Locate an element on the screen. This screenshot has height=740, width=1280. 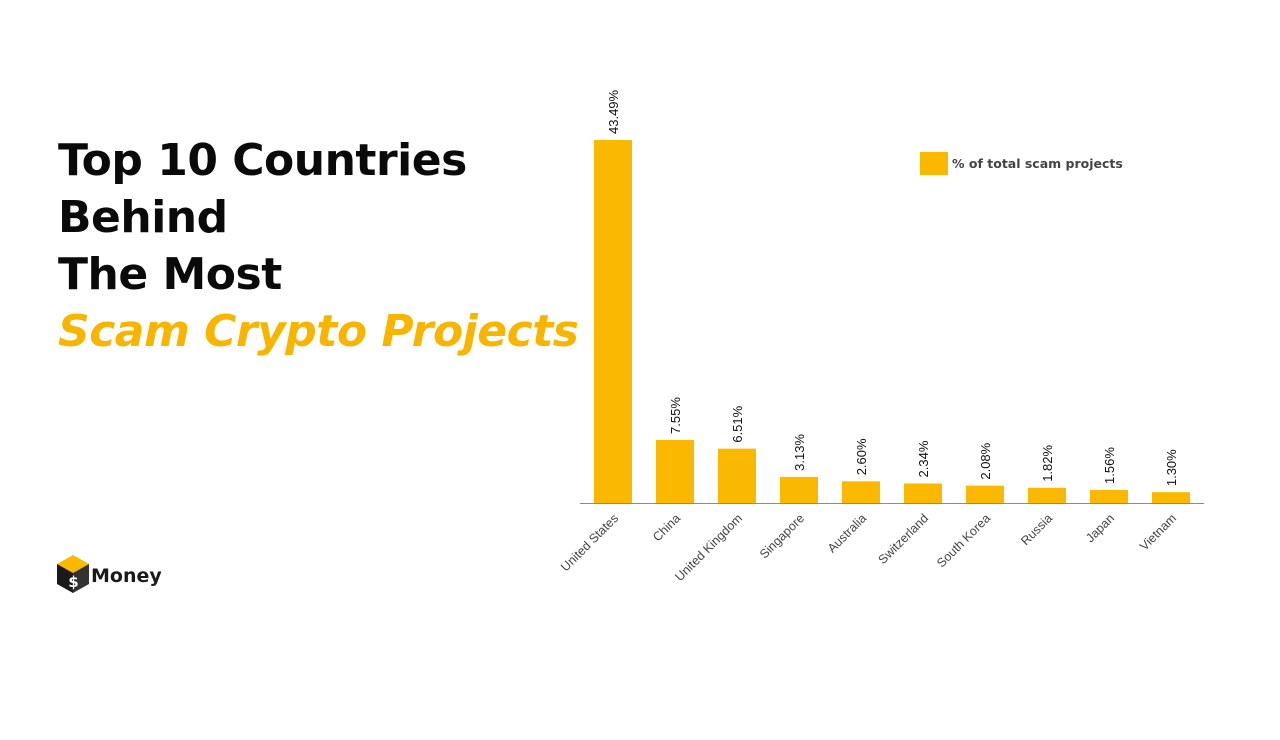
category-label-6: South Korea is located at coordinates (963, 540).